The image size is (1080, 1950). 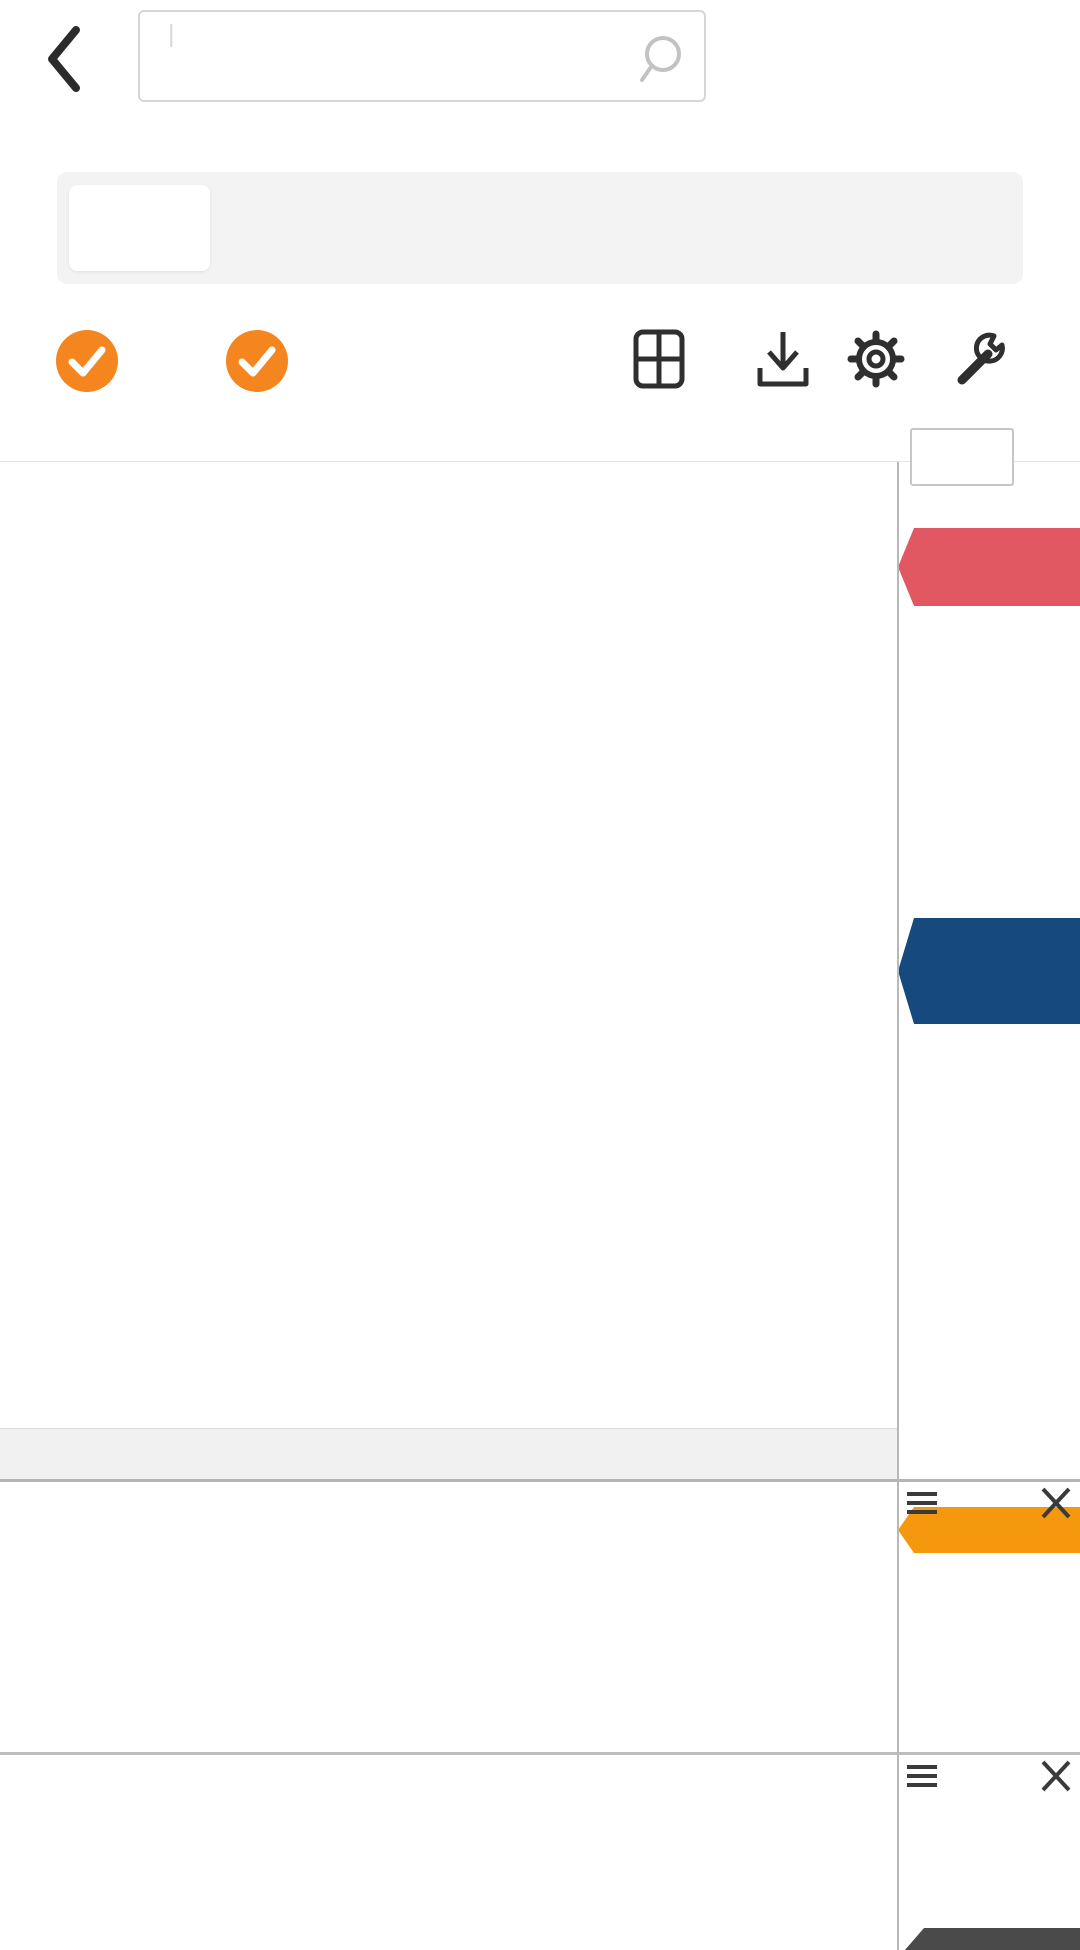 I want to click on tab-day, so click(x=137, y=228).